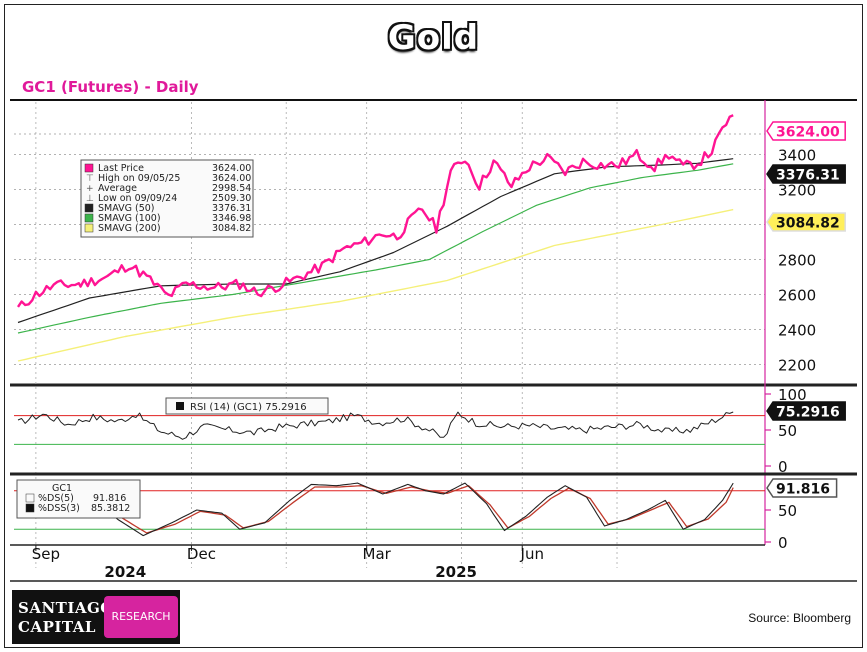 The height and width of the screenshot is (652, 867). I want to click on source-label: Source: Bloomberg, so click(799, 618).